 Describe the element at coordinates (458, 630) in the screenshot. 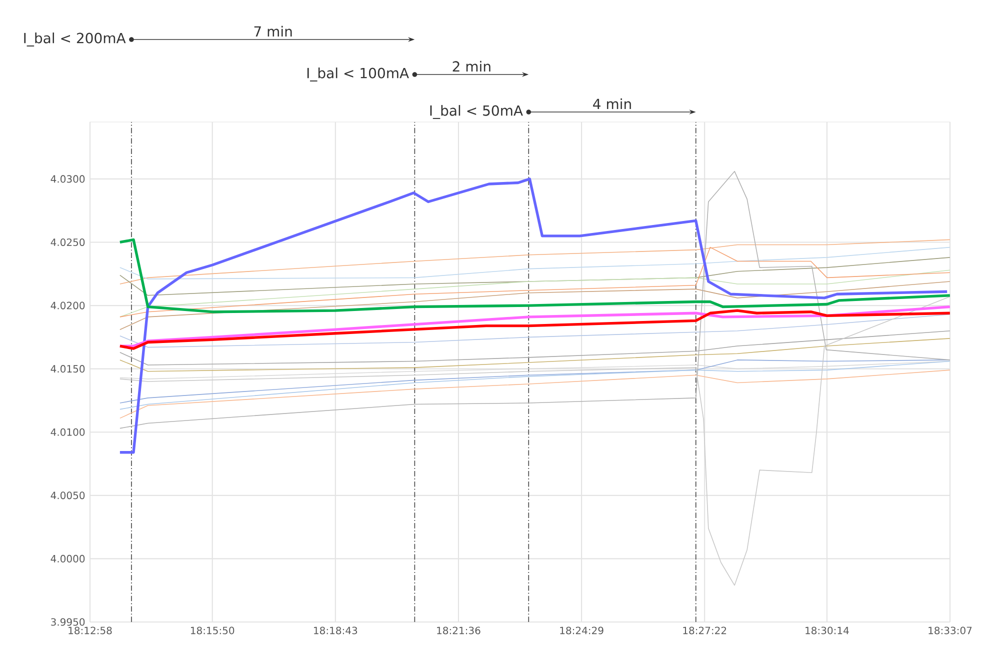

I see `x-tick-label: 18:21:36` at that location.